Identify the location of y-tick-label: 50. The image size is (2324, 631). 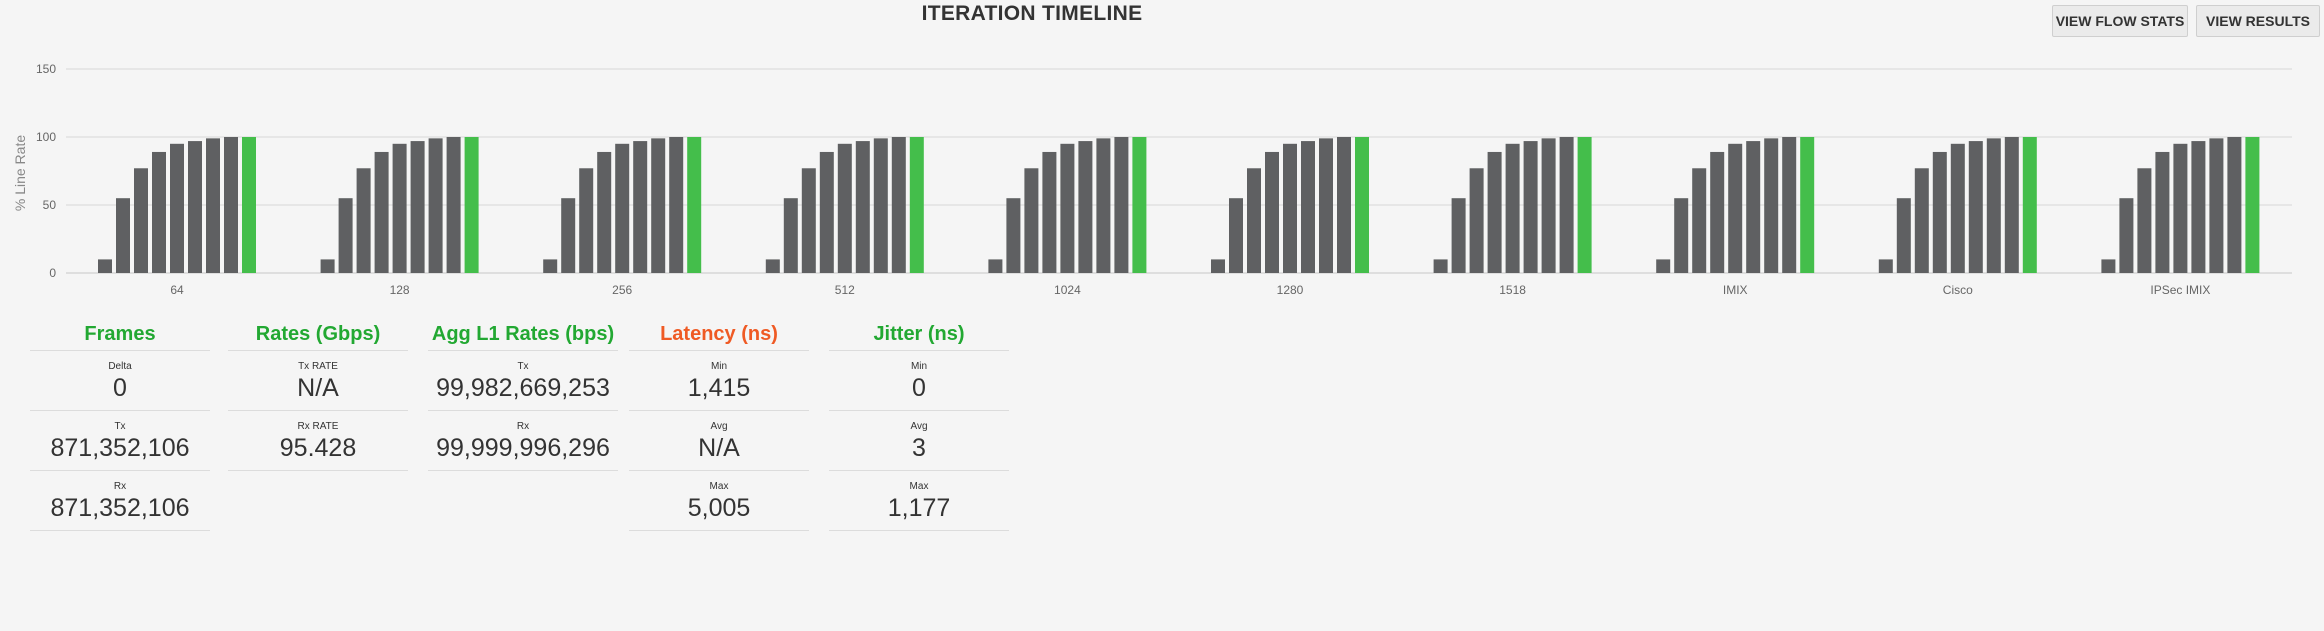
(50, 205).